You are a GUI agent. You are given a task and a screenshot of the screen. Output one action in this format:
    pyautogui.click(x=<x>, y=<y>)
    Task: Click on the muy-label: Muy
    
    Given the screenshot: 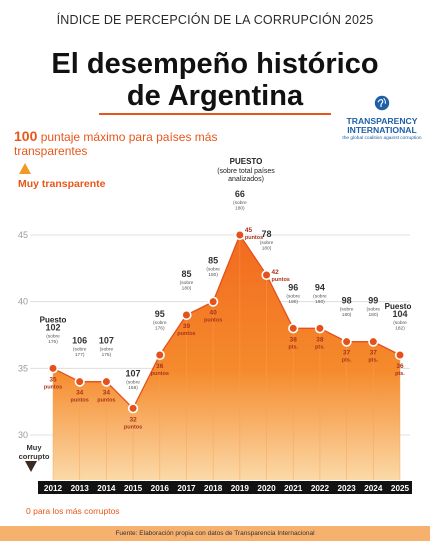 What is the action you would take?
    pyautogui.click(x=35, y=447)
    